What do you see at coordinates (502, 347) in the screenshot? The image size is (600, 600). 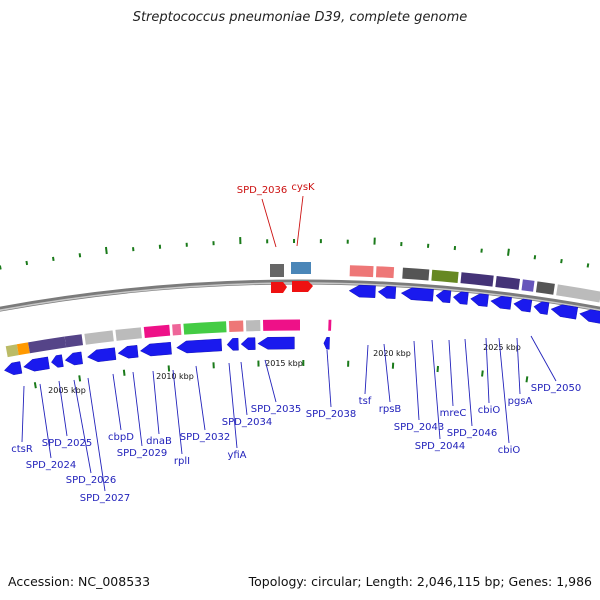 I see `scale-label: 2025 kbp` at bounding box center [502, 347].